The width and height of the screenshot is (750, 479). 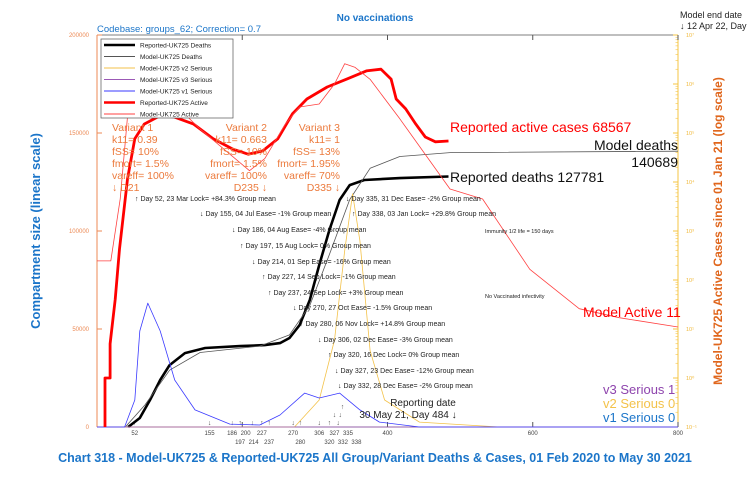 What do you see at coordinates (174, 103) in the screenshot?
I see `legend-label: Reported-UK725 Active` at bounding box center [174, 103].